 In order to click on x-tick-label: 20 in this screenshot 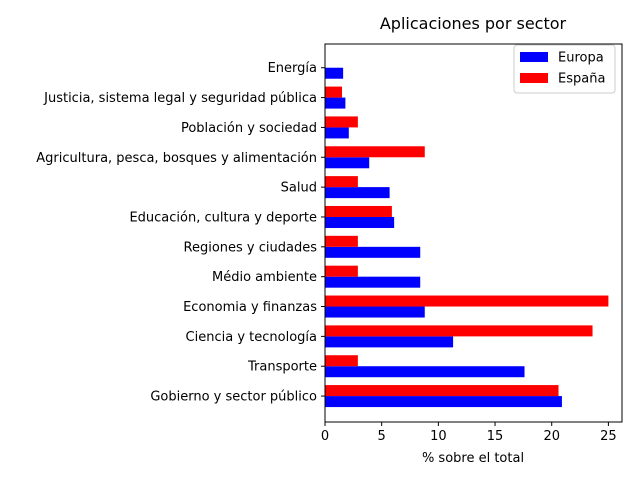, I will do `click(551, 436)`.